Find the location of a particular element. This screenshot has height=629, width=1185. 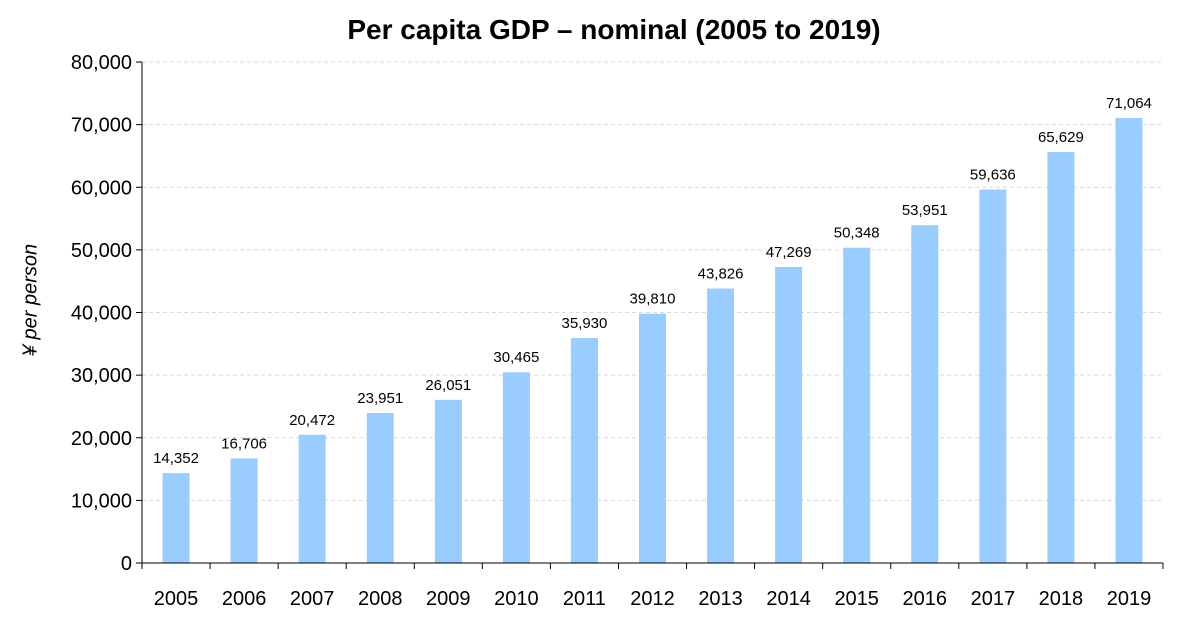

bar-2018 is located at coordinates (1061, 357).